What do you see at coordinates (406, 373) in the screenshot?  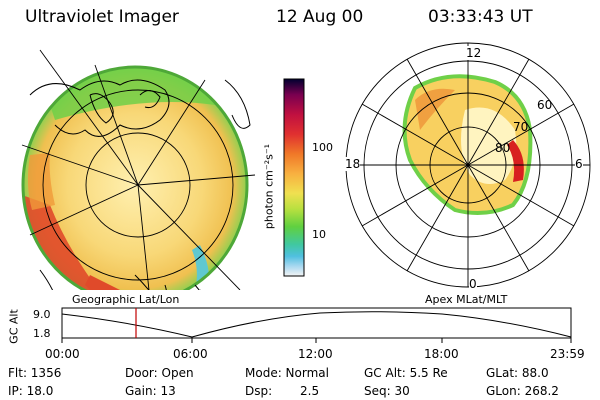 I see `status-gc-alt: GC Alt: 5.5 Re` at bounding box center [406, 373].